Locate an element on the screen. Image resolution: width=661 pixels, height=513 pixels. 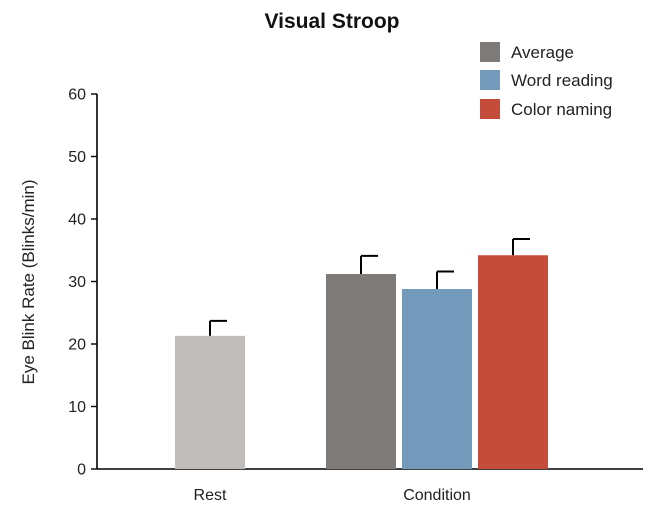
x-category-label: Rest is located at coordinates (210, 495).